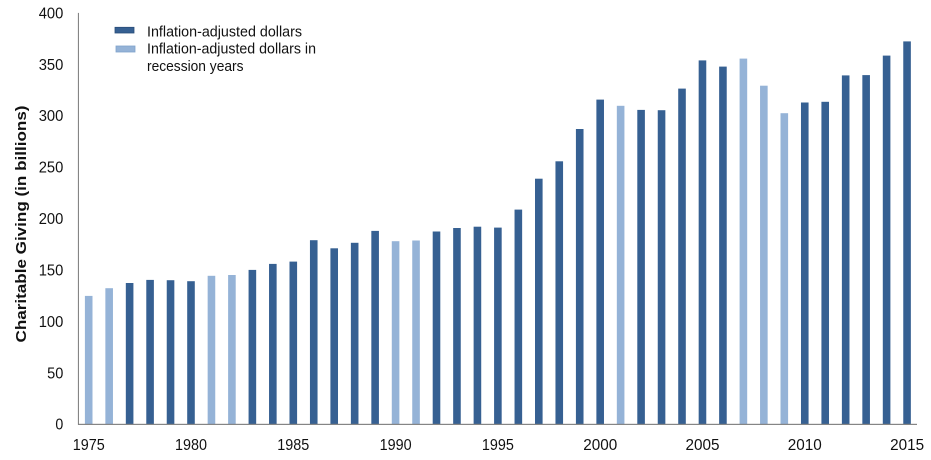 Image resolution: width=931 pixels, height=460 pixels. I want to click on svg-text: 300, so click(51, 116).